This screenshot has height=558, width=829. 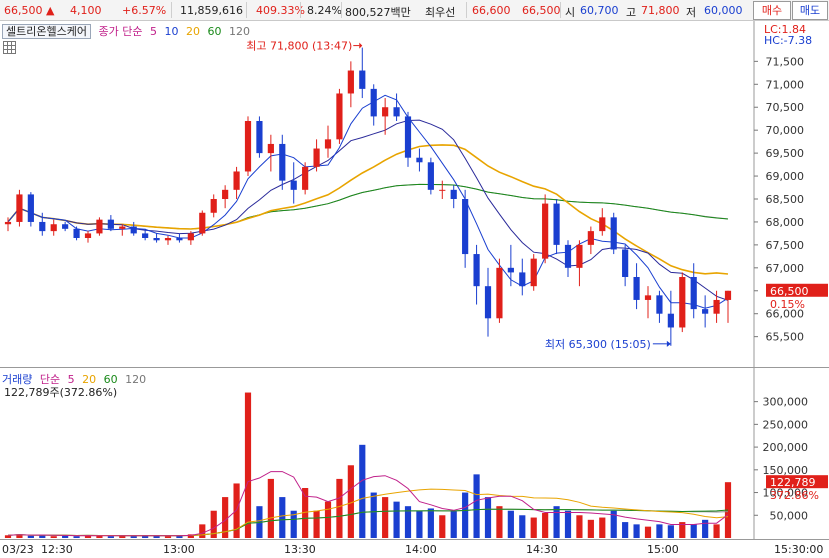 What do you see at coordinates (663, 549) in the screenshot?
I see `time-label-1500: 15:00` at bounding box center [663, 549].